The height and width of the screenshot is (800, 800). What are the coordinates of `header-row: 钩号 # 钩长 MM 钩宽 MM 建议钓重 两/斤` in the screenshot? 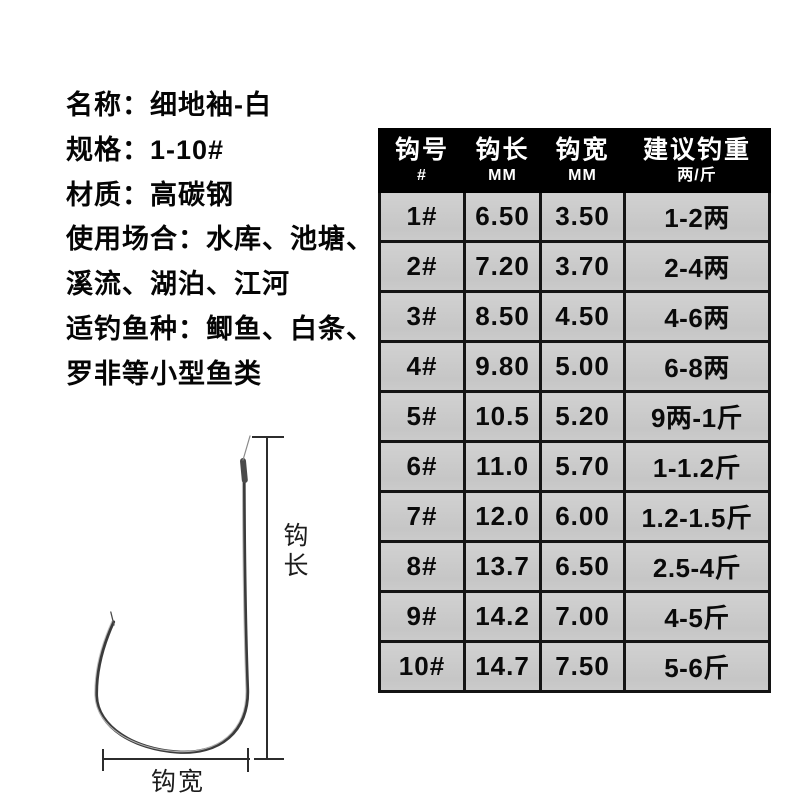 It's located at (574, 160).